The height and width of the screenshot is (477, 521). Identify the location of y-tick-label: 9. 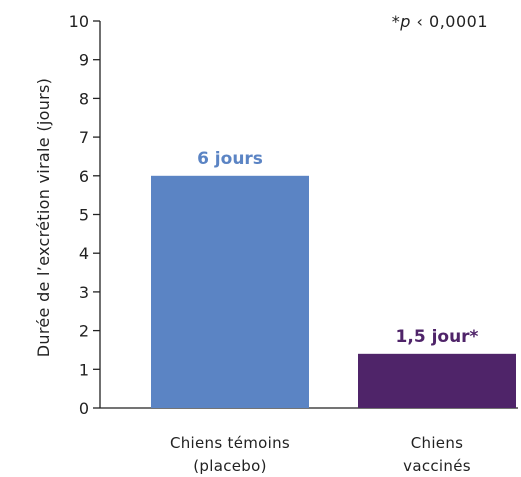
(84, 60).